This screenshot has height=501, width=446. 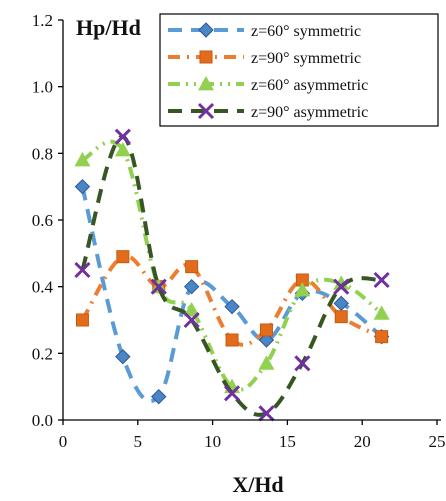 What do you see at coordinates (306, 31) in the screenshot?
I see `legend-label-1: z=60° symmetric` at bounding box center [306, 31].